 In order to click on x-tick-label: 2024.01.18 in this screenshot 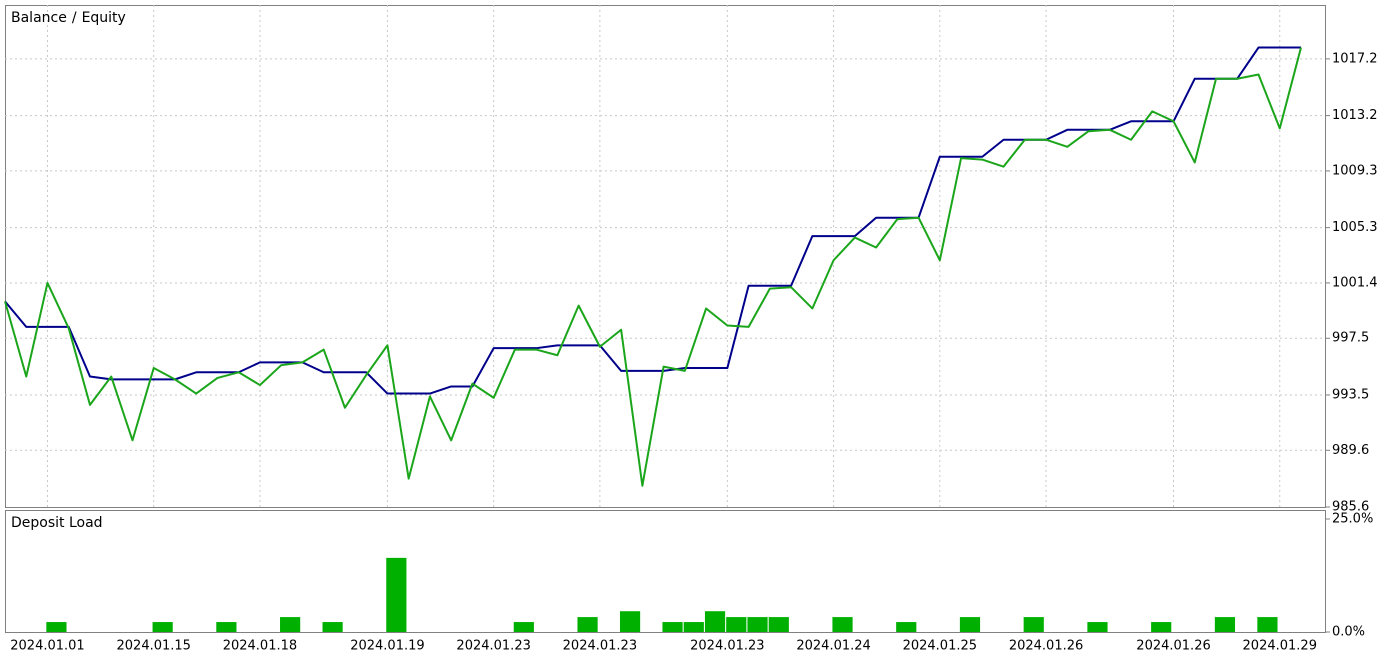, I will do `click(260, 646)`.